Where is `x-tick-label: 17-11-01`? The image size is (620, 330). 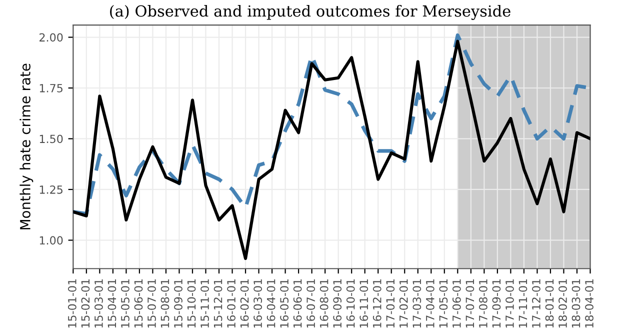 x-tick-label: 17-11-01 is located at coordinates (523, 303).